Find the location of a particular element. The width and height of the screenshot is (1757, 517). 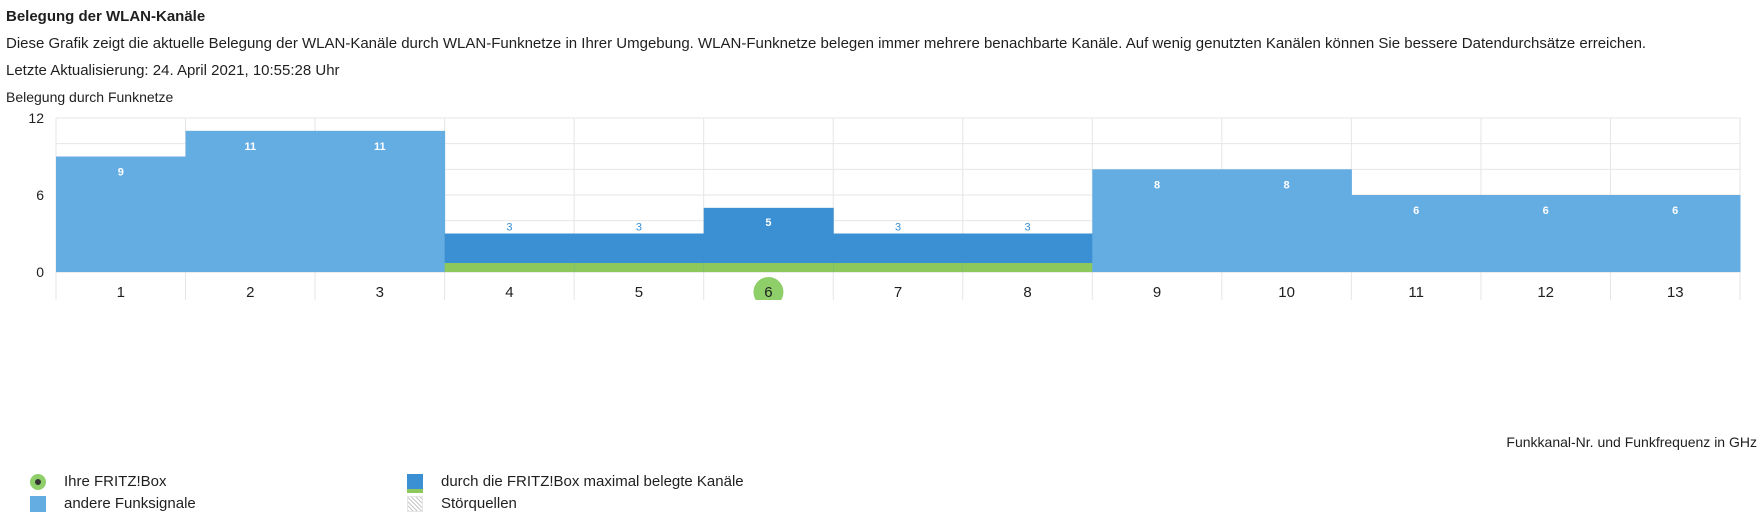

x-tick-channel-1: 1 is located at coordinates (121, 292).